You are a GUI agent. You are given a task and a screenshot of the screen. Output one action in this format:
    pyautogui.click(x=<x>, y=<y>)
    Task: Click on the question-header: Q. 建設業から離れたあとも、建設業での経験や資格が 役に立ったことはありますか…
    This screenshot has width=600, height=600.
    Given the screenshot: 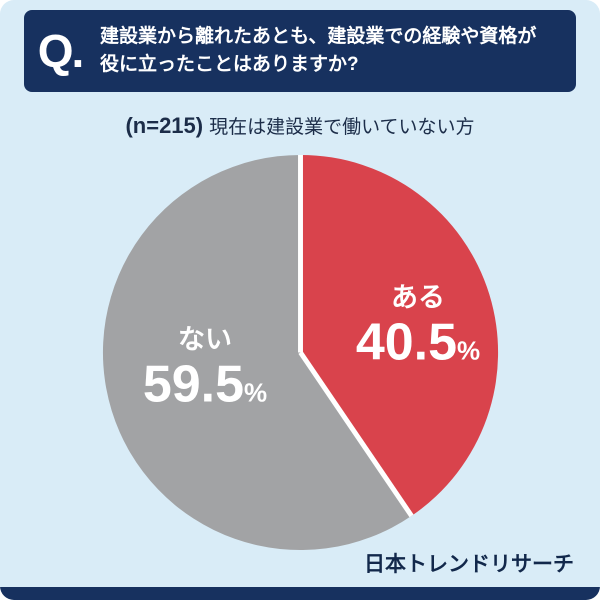 What is the action you would take?
    pyautogui.click(x=300, y=51)
    